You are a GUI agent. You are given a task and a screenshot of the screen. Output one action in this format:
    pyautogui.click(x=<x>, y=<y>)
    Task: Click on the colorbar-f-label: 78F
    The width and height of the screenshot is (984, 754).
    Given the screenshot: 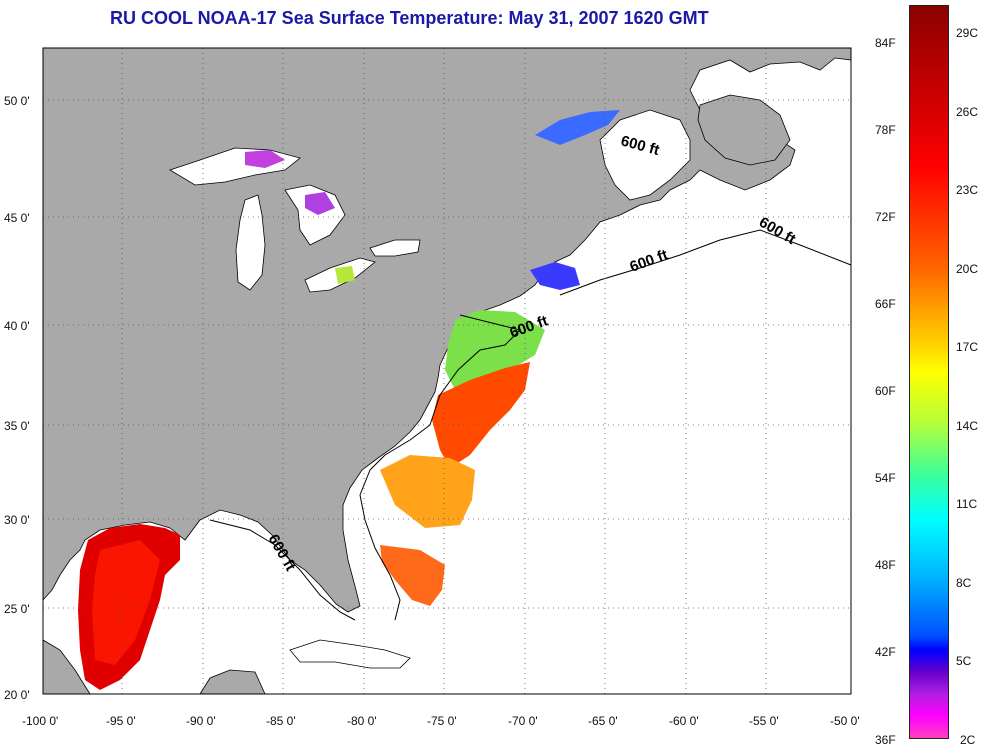 What is the action you would take?
    pyautogui.click(x=885, y=130)
    